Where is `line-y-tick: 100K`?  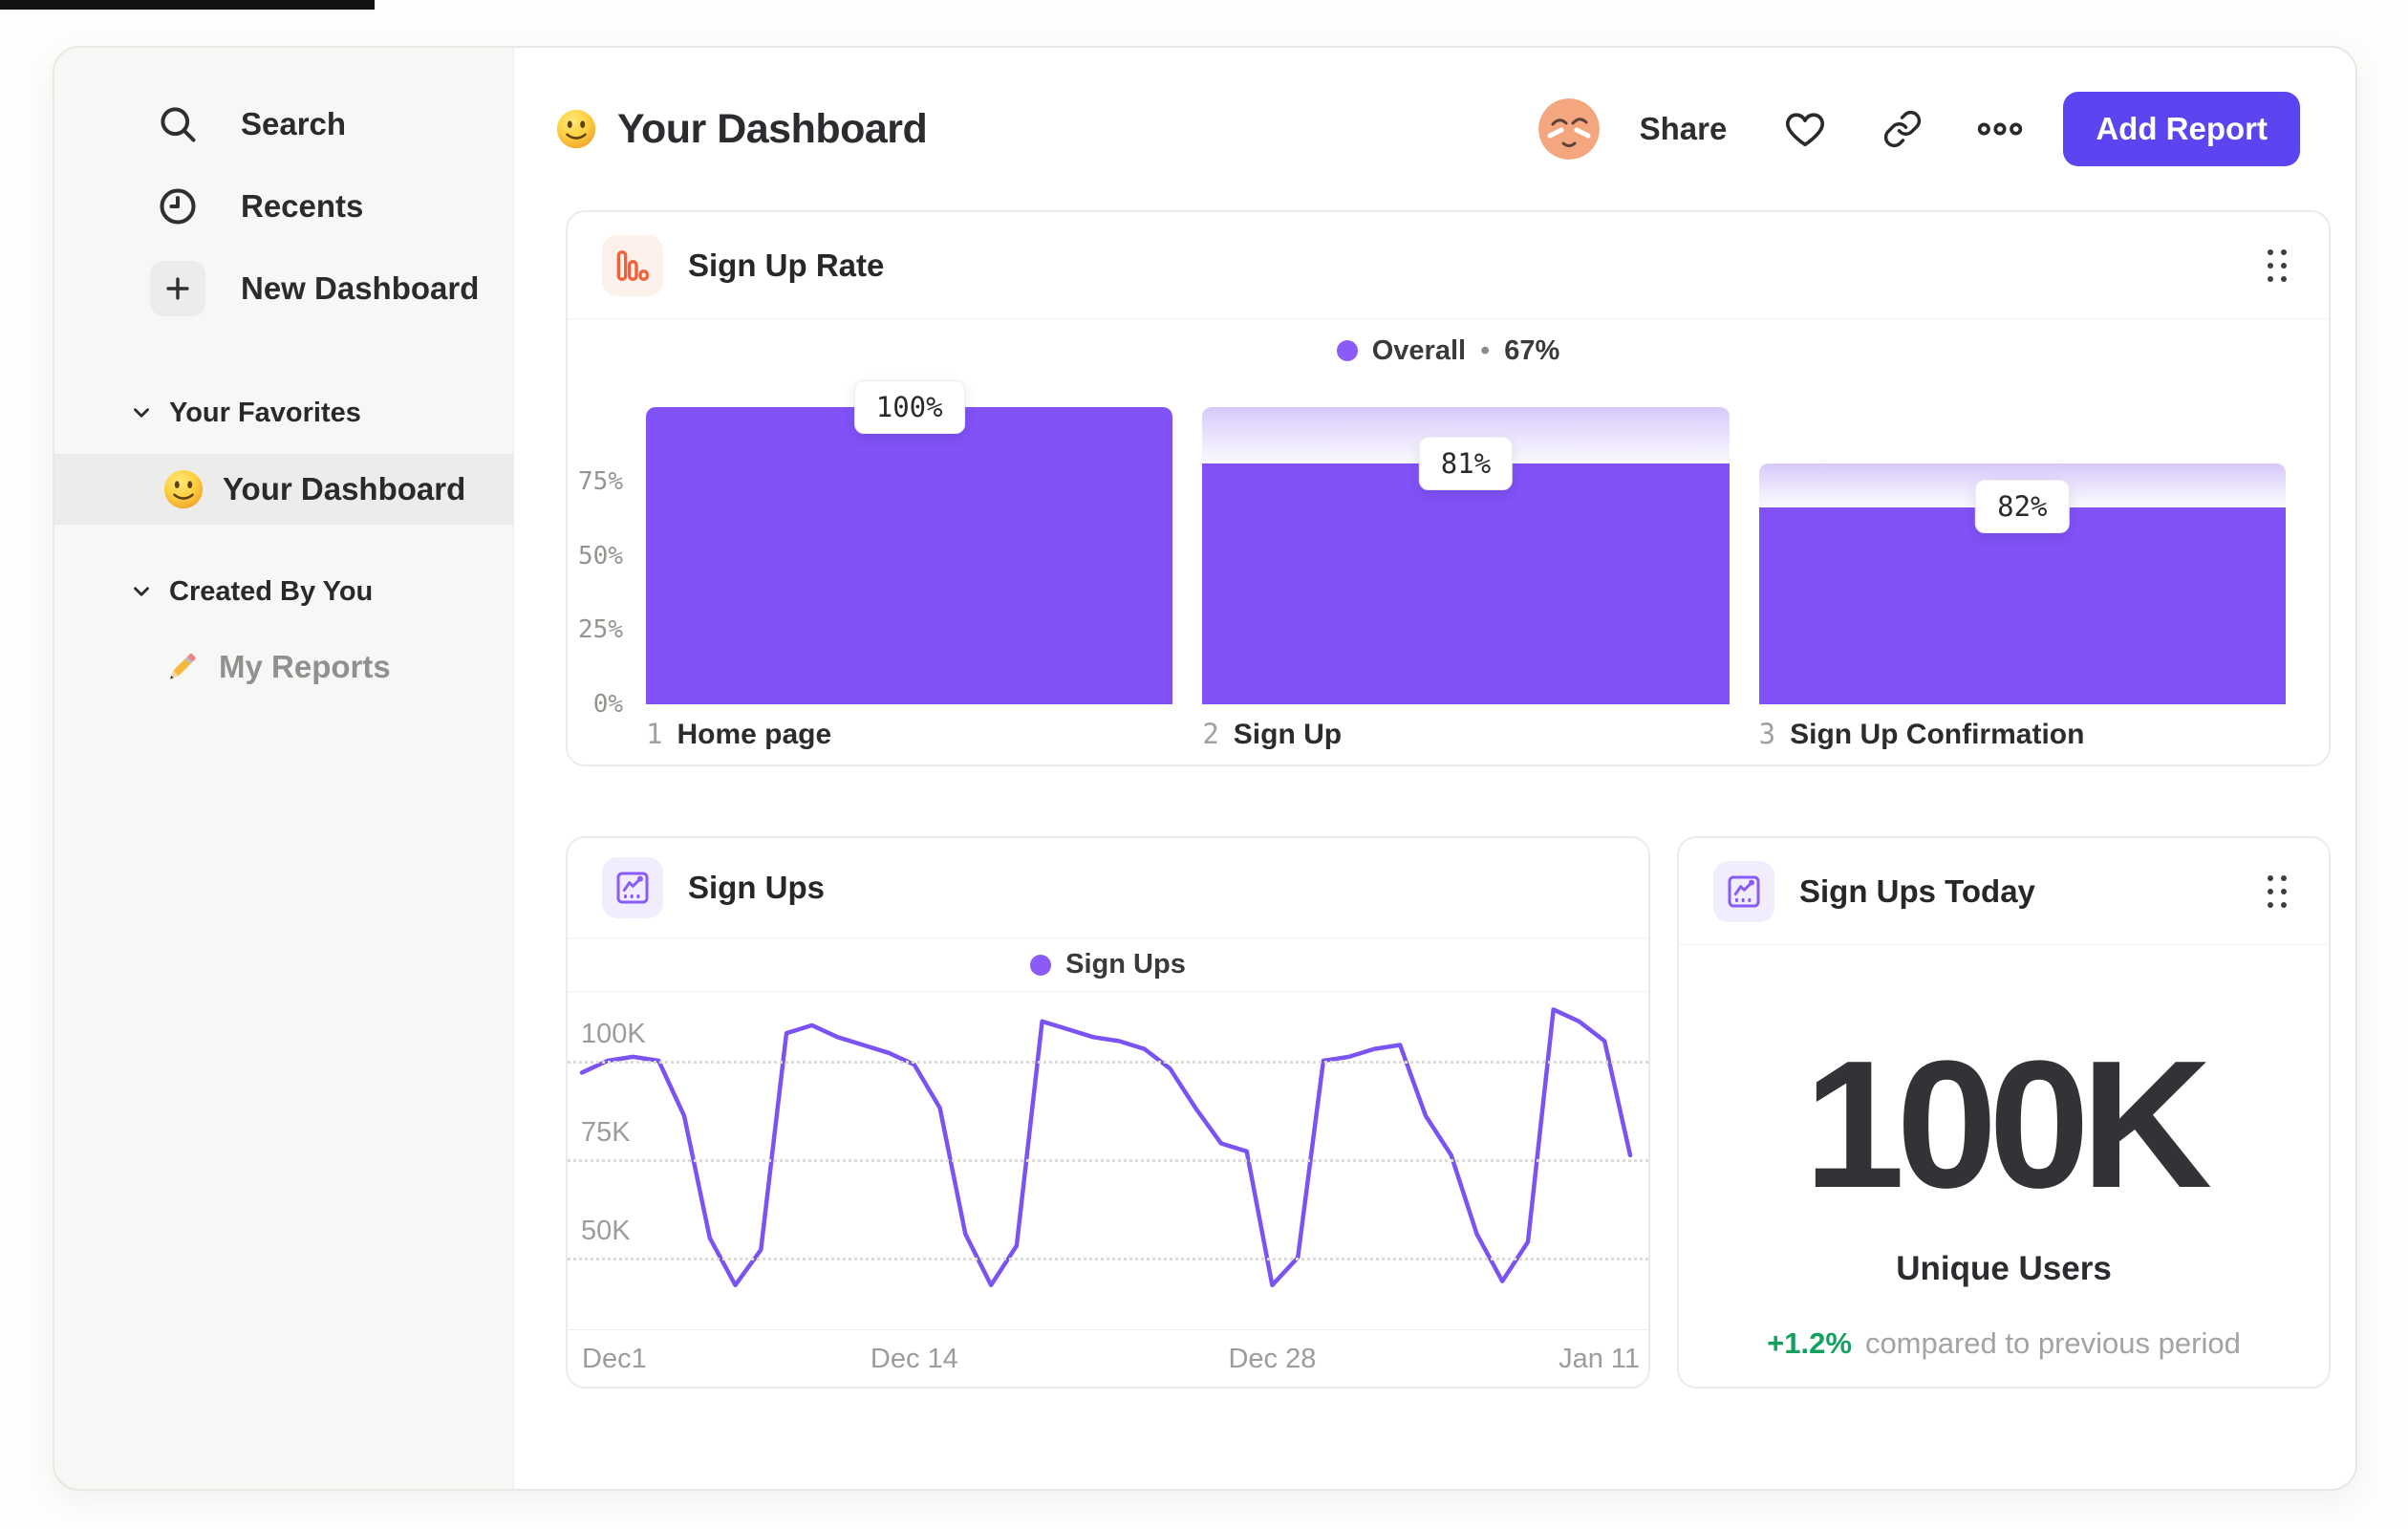
line-y-tick: 100K is located at coordinates (614, 1034).